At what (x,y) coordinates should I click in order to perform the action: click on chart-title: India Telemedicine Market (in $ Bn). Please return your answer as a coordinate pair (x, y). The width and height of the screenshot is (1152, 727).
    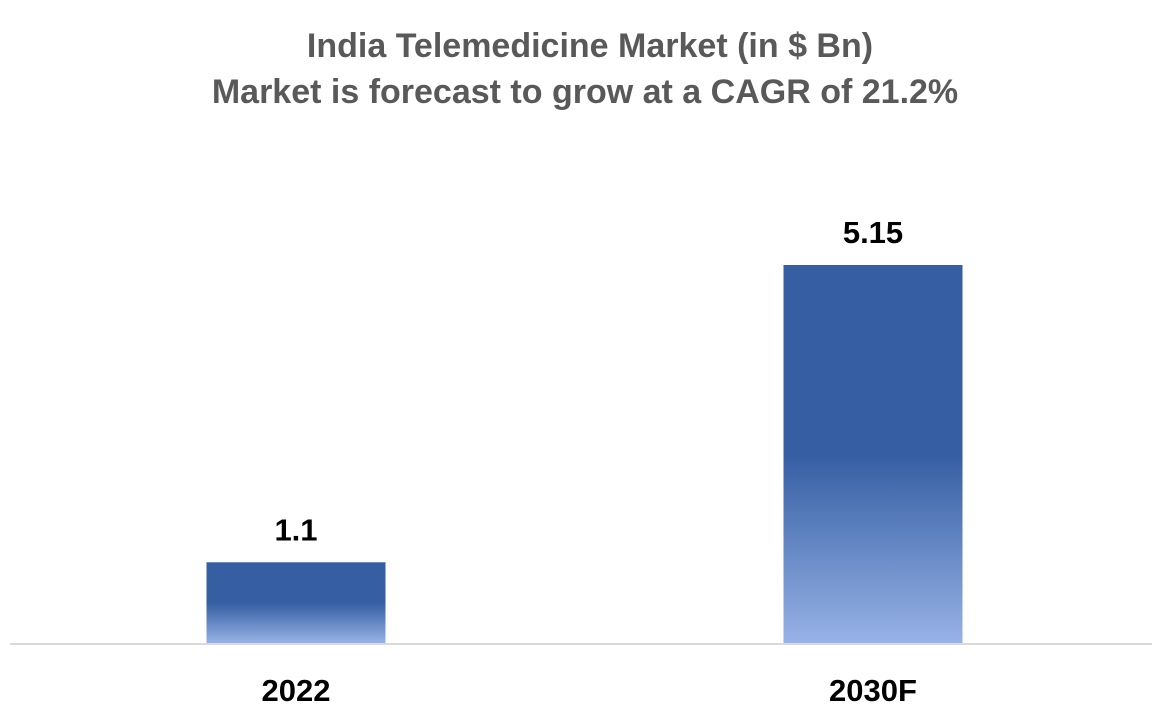
    Looking at the image, I should click on (590, 46).